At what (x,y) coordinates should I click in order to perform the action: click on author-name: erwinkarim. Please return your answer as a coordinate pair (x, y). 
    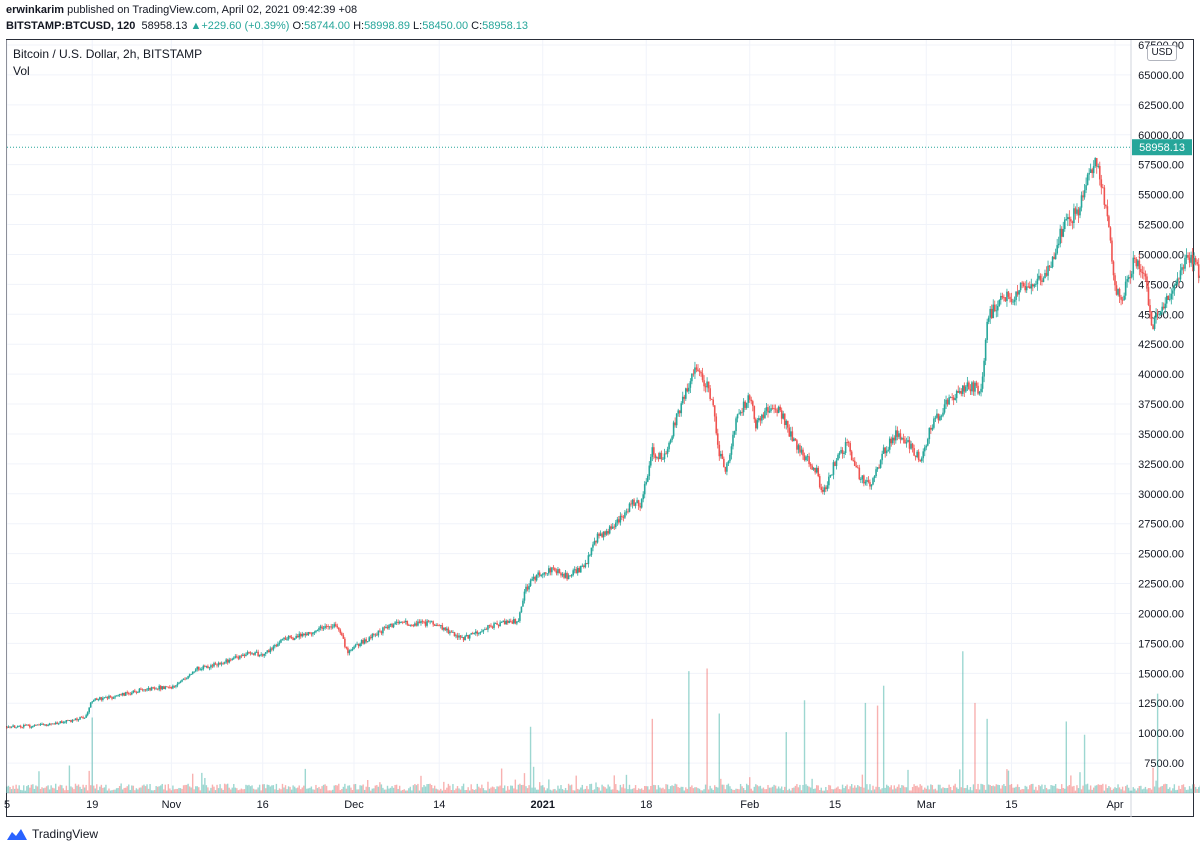
    Looking at the image, I should click on (35, 10).